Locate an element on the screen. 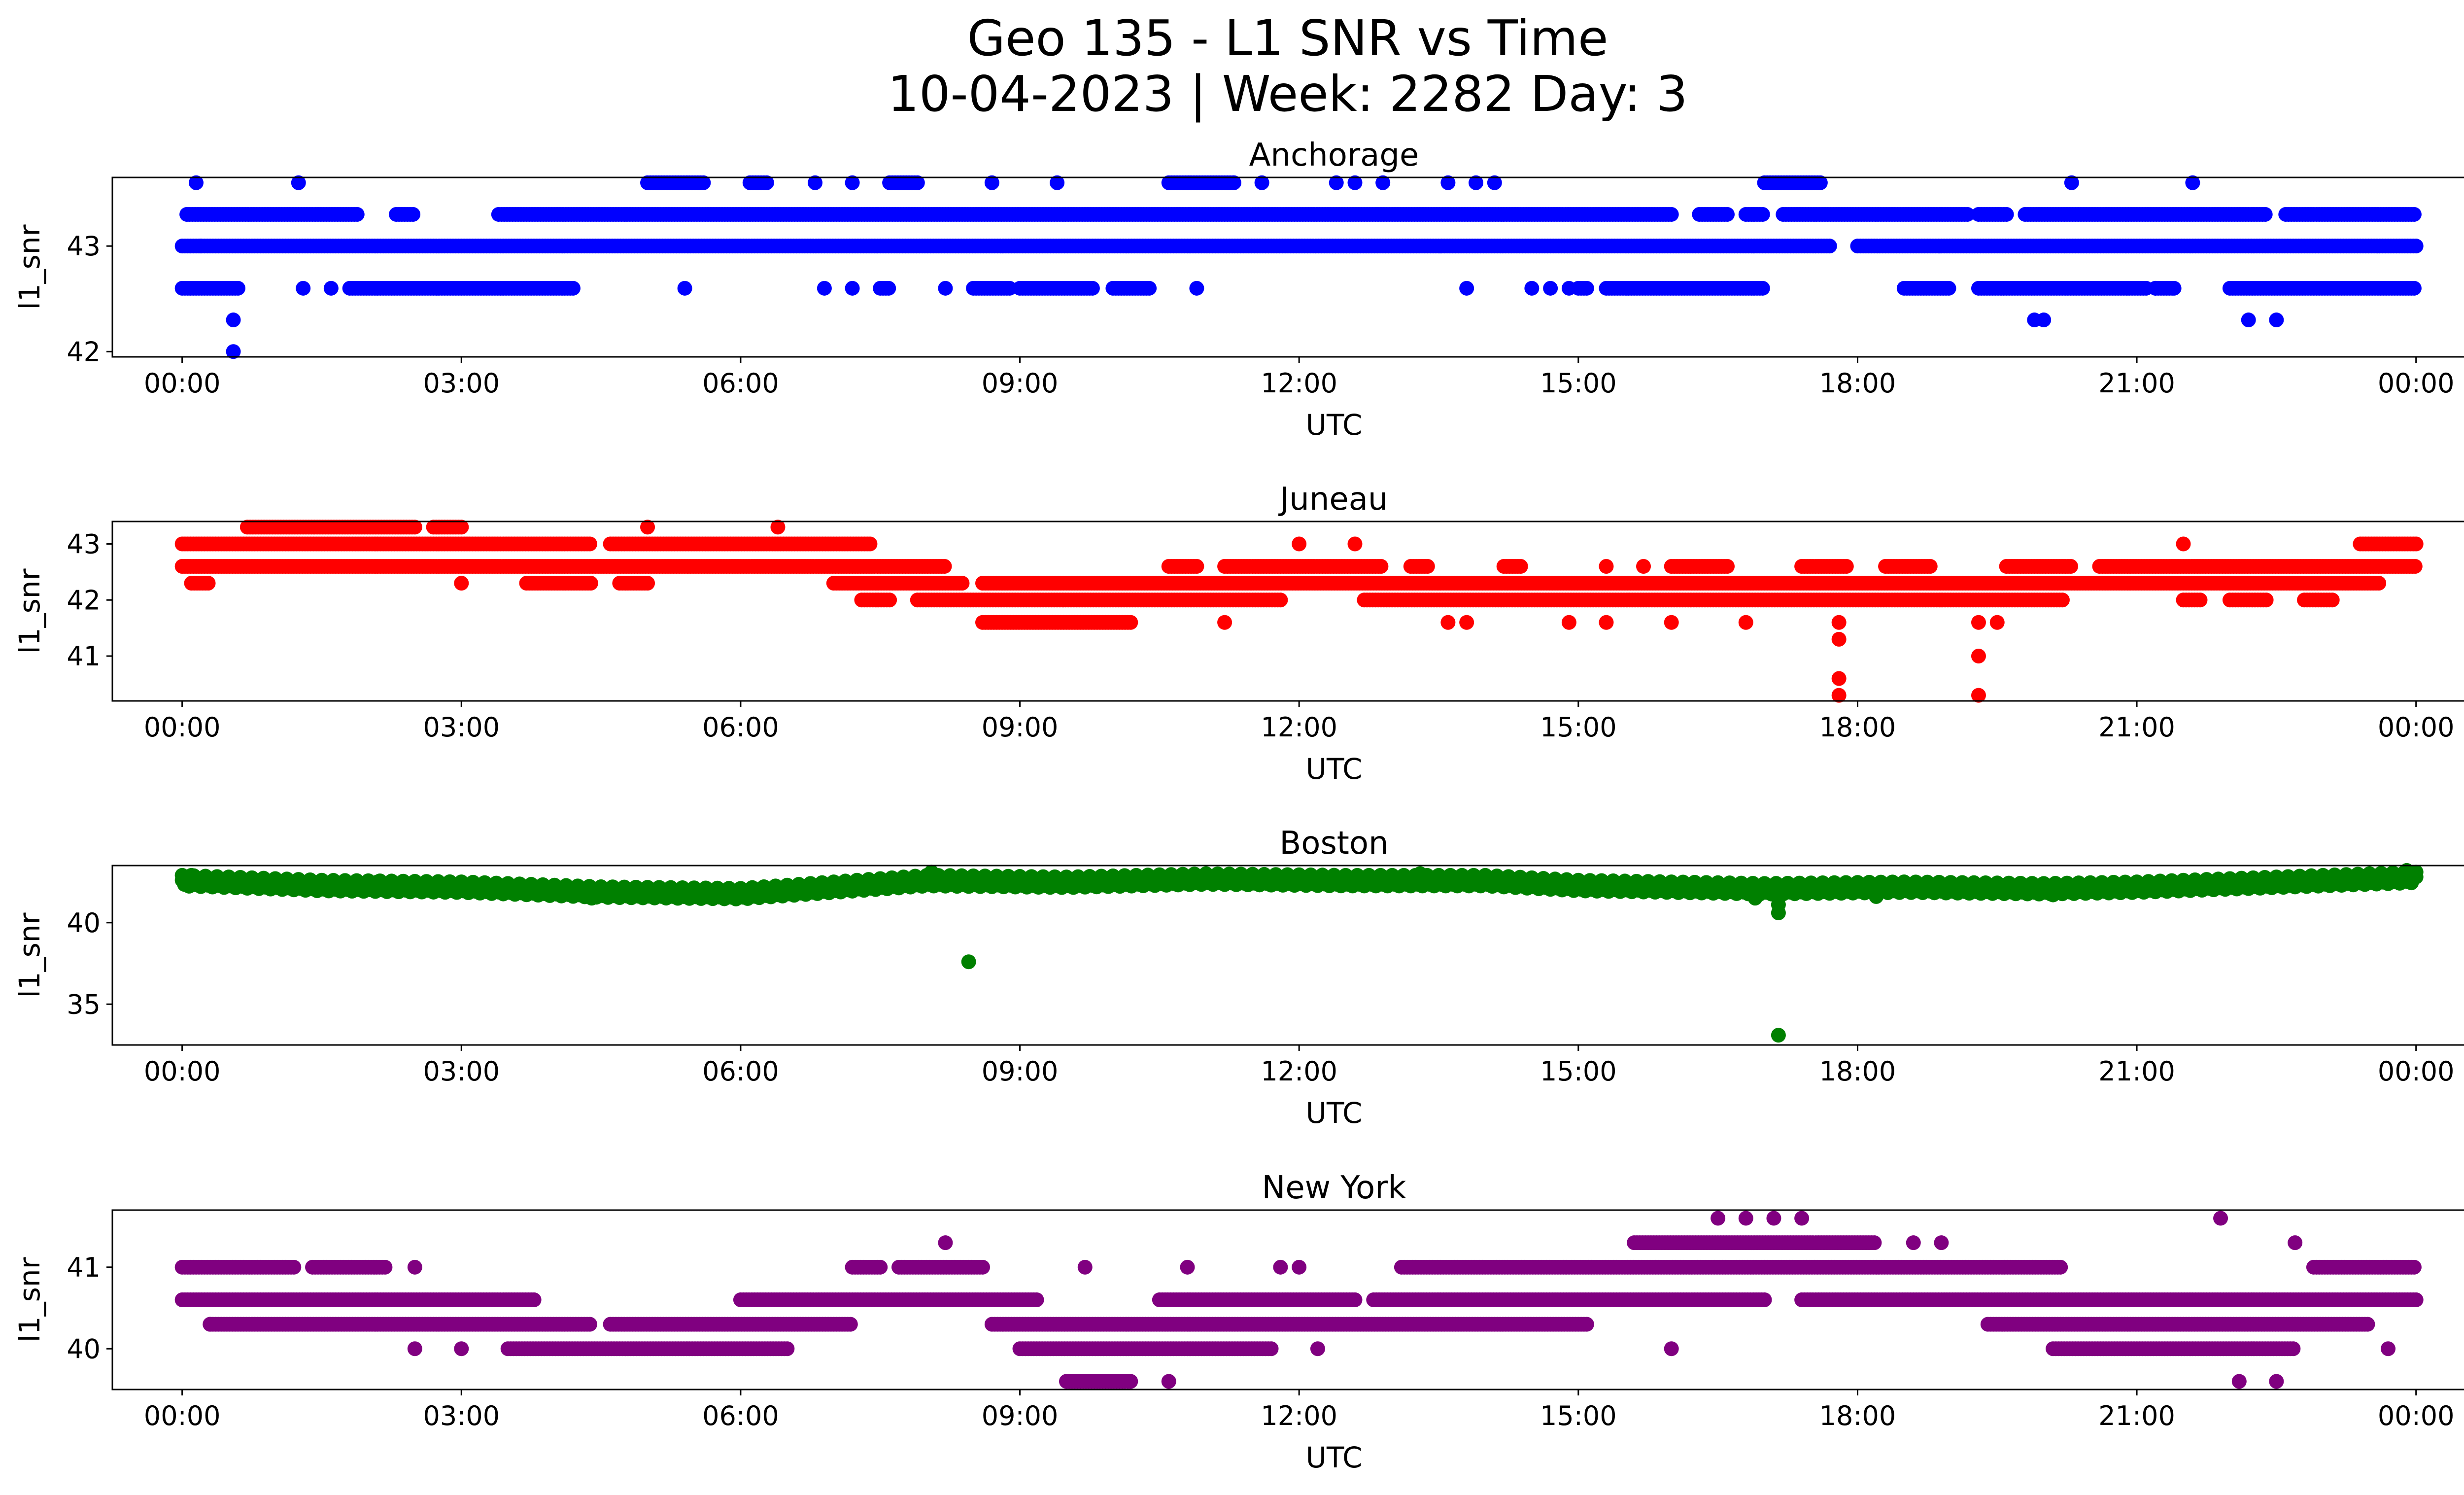  y-tick-label: 41 is located at coordinates (84, 656).